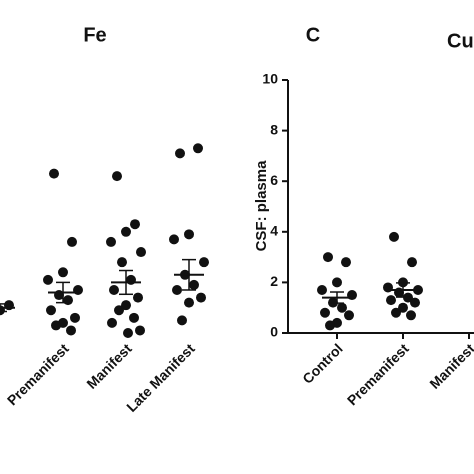 This screenshot has width=474, height=474. Describe the element at coordinates (261, 206) in the screenshot. I see `y-axis-title: CSF: plasma` at that location.